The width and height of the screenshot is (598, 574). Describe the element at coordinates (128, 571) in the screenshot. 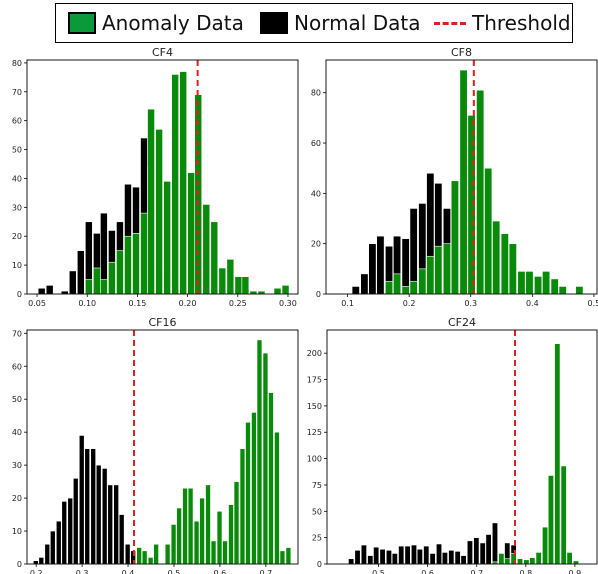

I see `x-tick-label: 0.4` at that location.